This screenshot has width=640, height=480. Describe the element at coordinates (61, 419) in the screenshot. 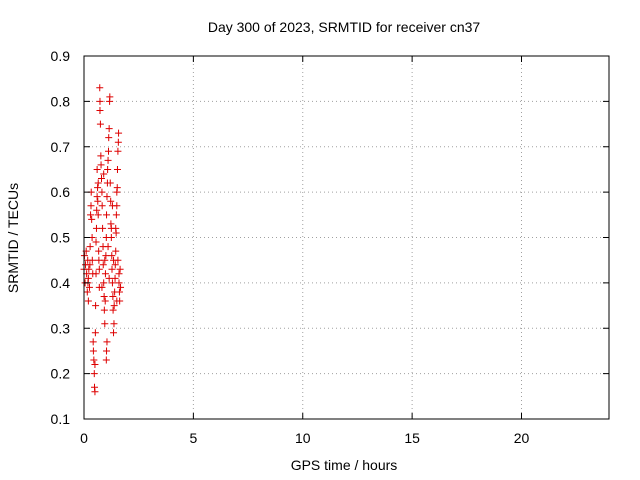

I see `y-tick-label: 0.1` at that location.